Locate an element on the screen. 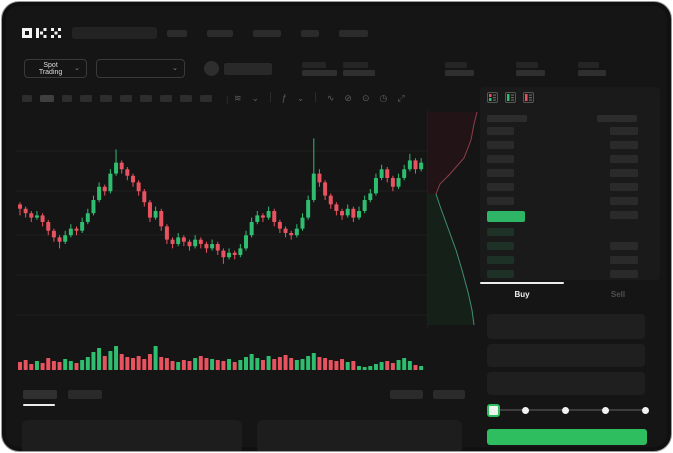 The height and width of the screenshot is (453, 673). stat-24h-high-value is located at coordinates (530, 73).